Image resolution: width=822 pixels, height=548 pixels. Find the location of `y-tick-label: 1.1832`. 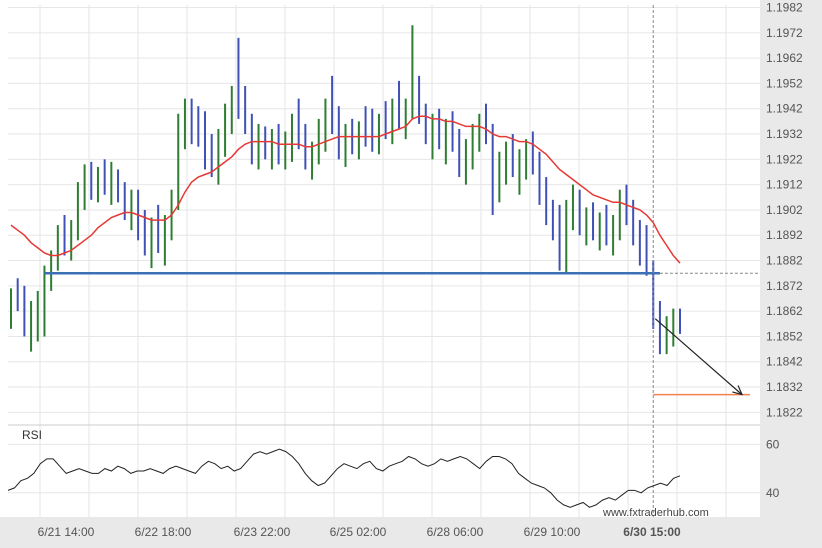

y-tick-label: 1.1832 is located at coordinates (784, 387).